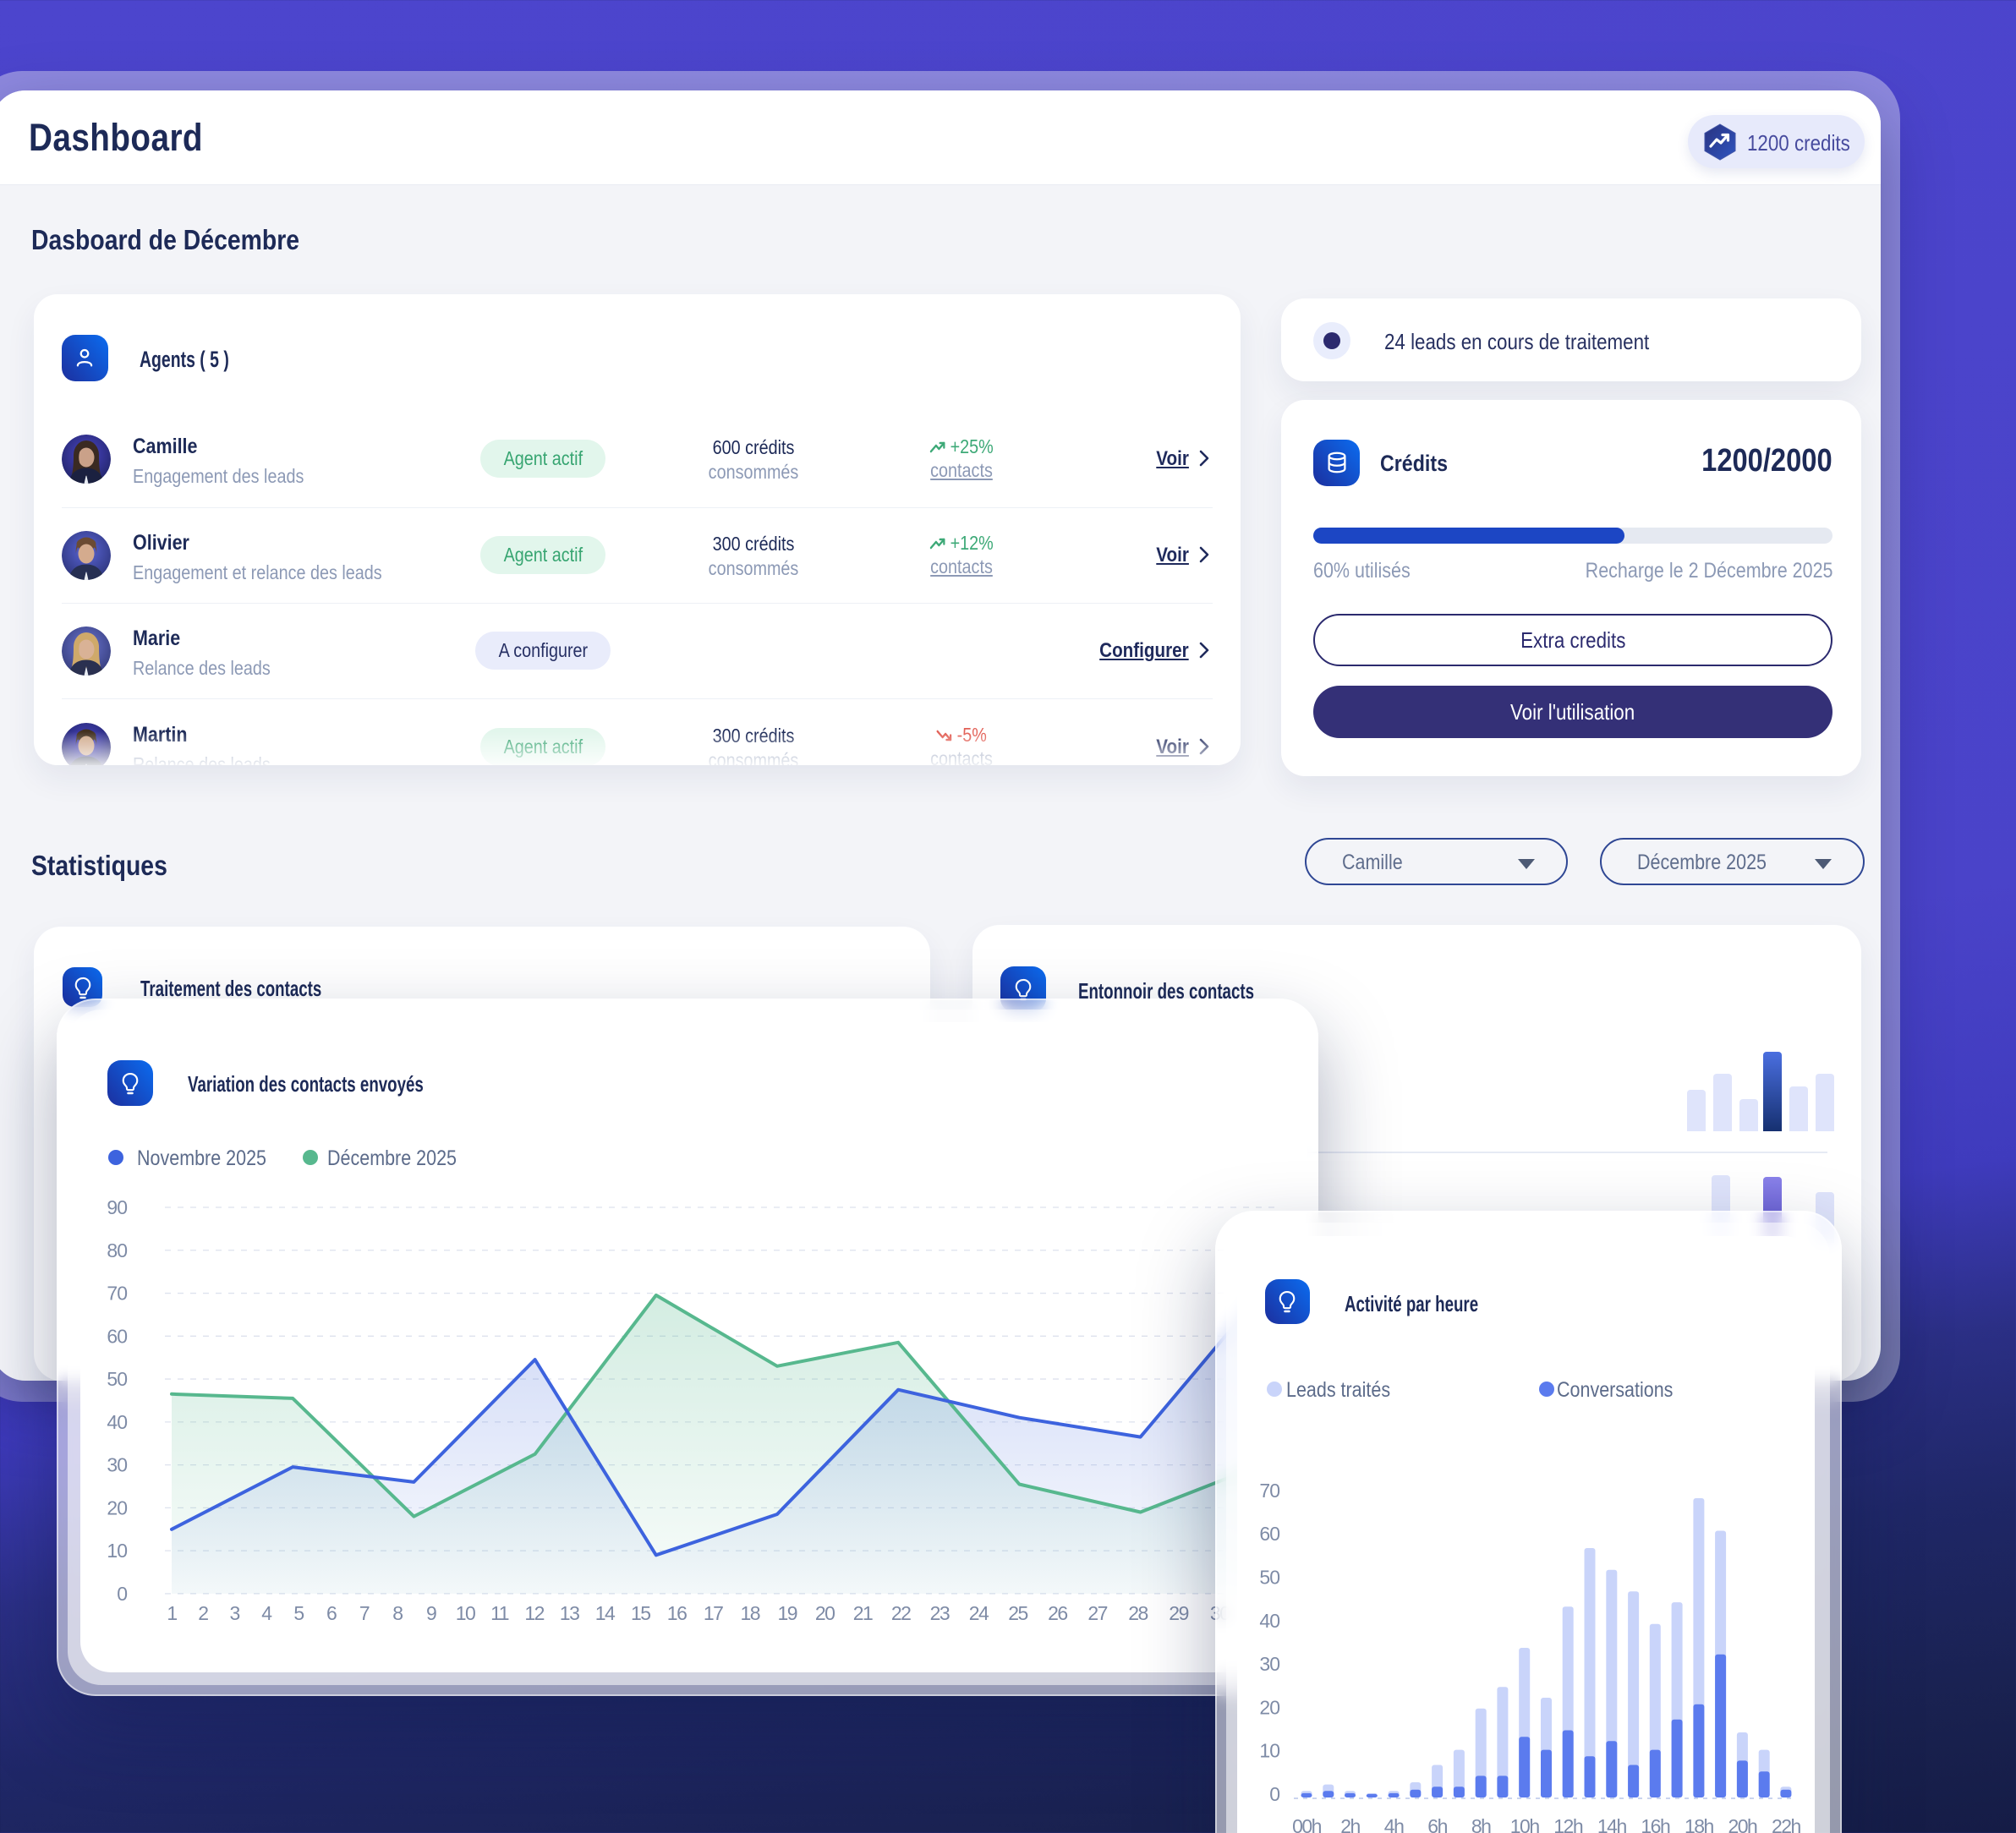 The image size is (2016, 1833). I want to click on svg-text: 29, so click(1178, 1613).